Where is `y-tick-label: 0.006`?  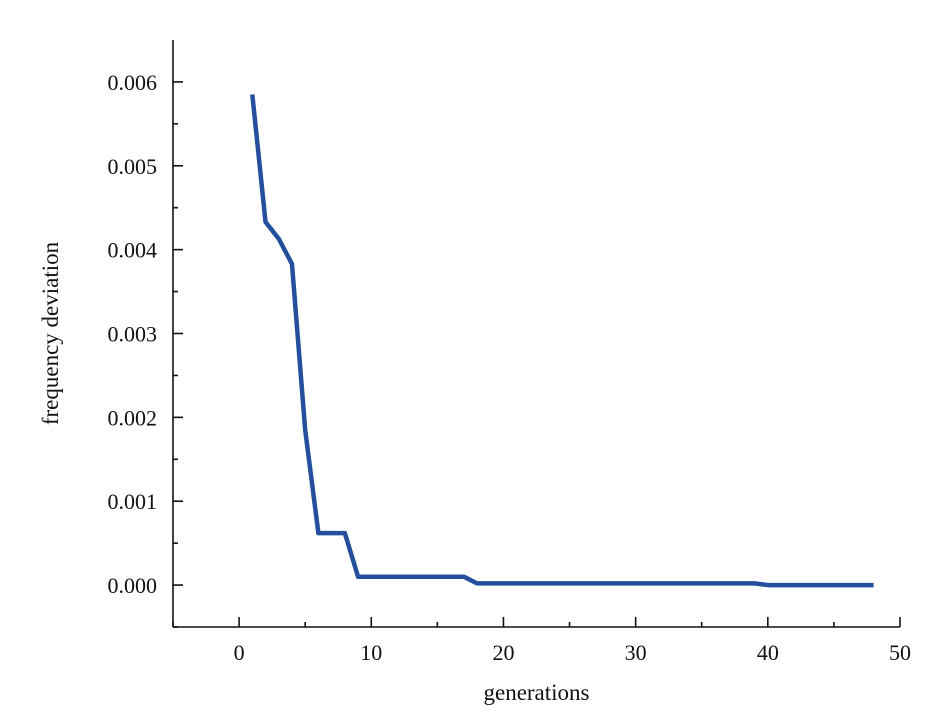 y-tick-label: 0.006 is located at coordinates (133, 82).